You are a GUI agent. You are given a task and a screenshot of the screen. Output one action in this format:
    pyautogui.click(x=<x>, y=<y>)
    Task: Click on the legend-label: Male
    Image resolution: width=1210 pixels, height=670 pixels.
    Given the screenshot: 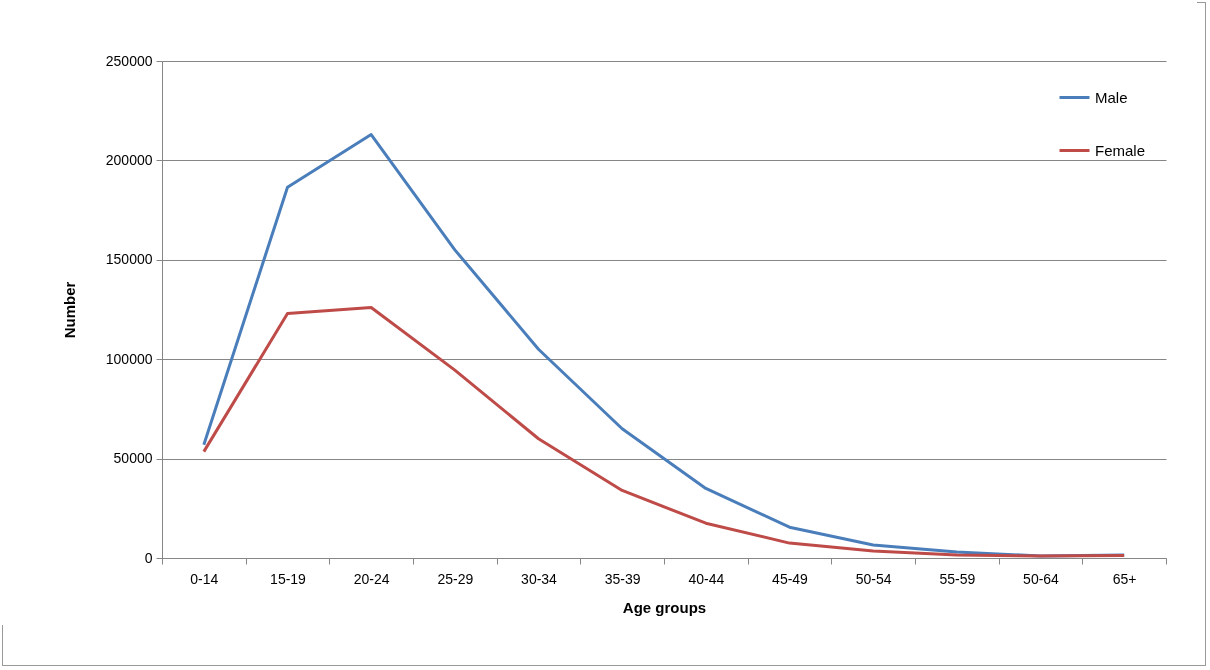 What is the action you would take?
    pyautogui.click(x=1111, y=97)
    